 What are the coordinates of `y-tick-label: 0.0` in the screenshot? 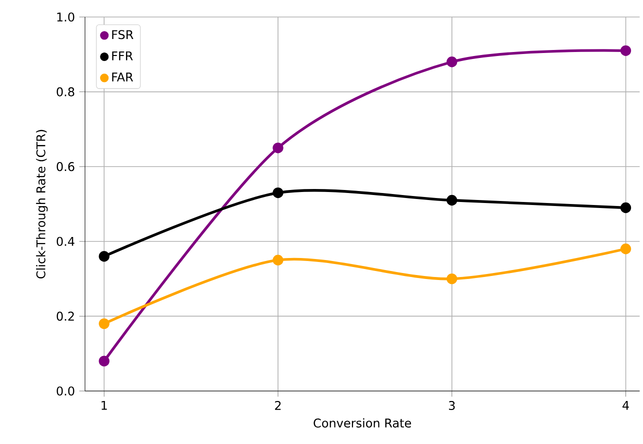 It's located at (65, 391).